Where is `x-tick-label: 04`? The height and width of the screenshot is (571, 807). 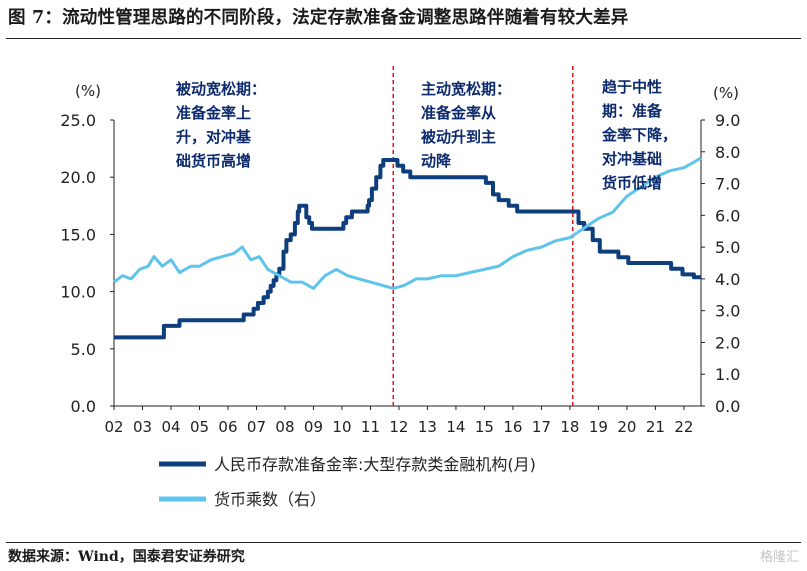
x-tick-label: 04 is located at coordinates (170, 427).